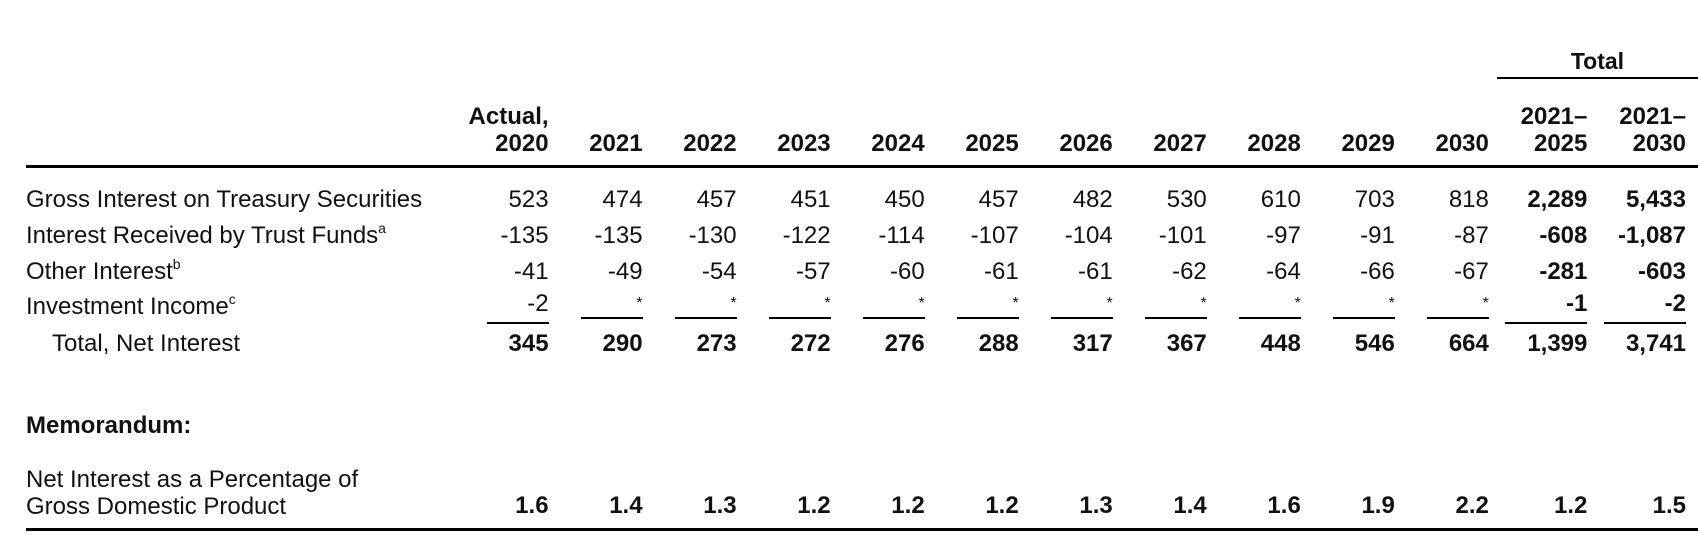 This screenshot has width=1698, height=550. I want to click on table-cell: -1, so click(1546, 307).